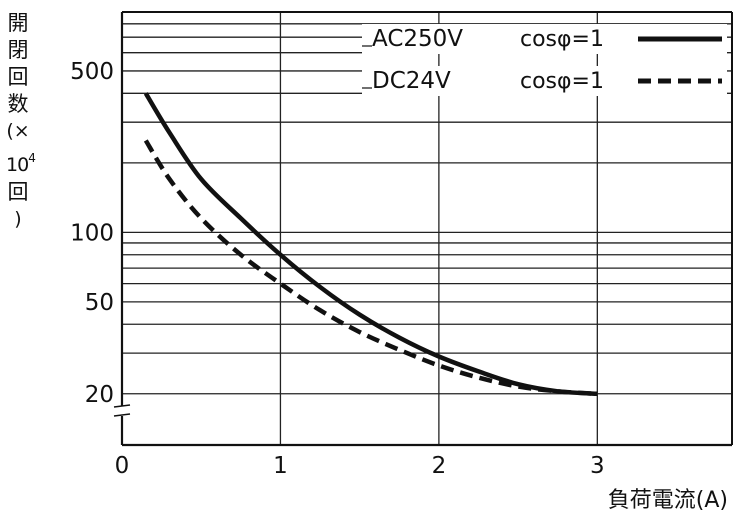 Image resolution: width=735 pixels, height=515 pixels. I want to click on x-tick-label: 0, so click(122, 466).